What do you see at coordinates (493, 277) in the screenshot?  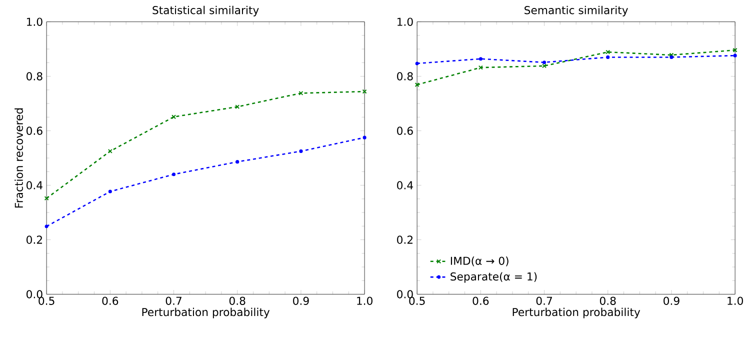 I see `legend-label: Separate(α = 1)` at bounding box center [493, 277].